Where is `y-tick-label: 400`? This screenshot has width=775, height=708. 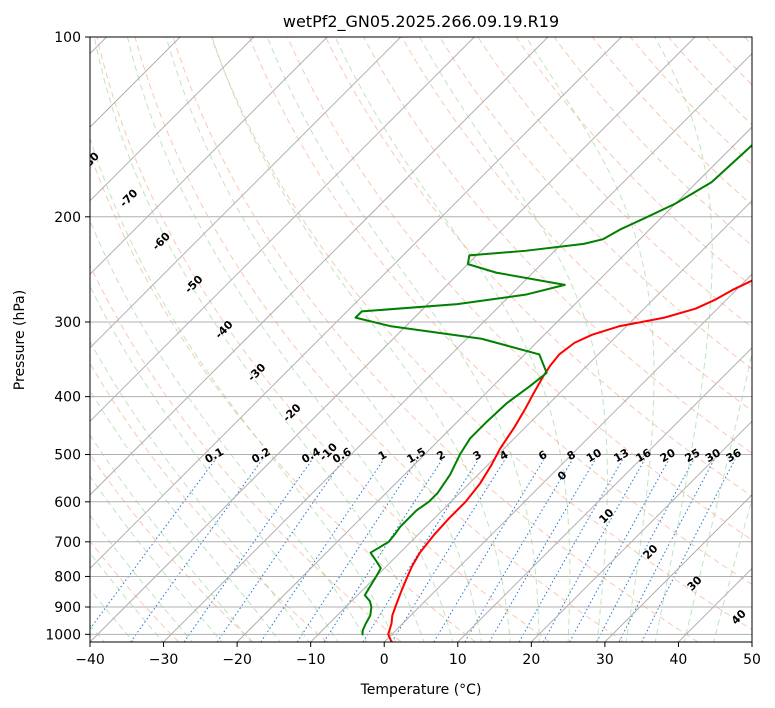
y-tick-label: 400 is located at coordinates (67, 398).